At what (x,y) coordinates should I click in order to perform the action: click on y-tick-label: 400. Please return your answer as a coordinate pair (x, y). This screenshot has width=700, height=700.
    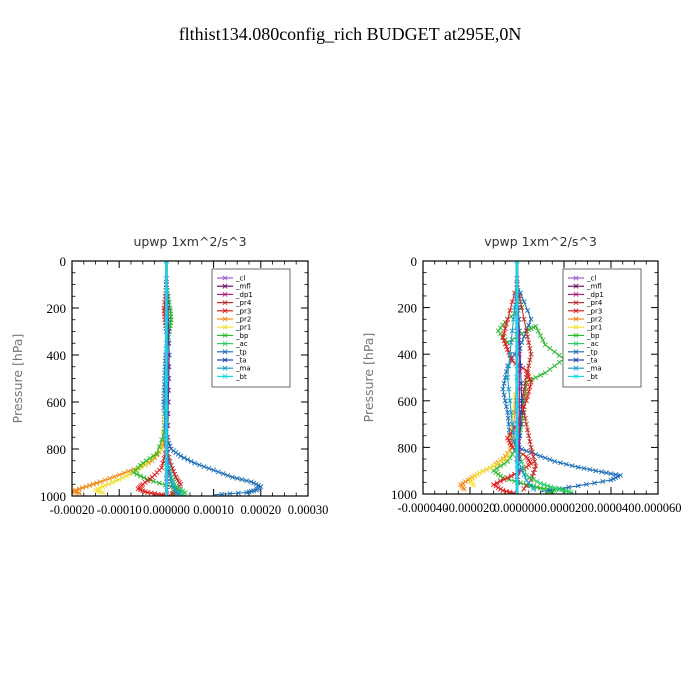
    Looking at the image, I should click on (408, 354).